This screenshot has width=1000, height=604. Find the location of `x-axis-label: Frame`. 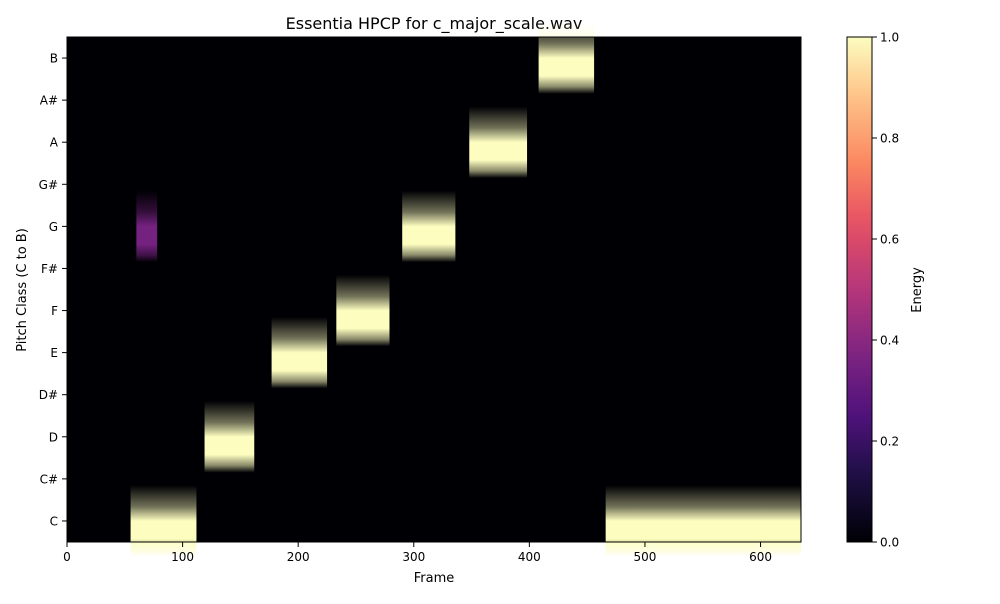

x-axis-label: Frame is located at coordinates (434, 578).